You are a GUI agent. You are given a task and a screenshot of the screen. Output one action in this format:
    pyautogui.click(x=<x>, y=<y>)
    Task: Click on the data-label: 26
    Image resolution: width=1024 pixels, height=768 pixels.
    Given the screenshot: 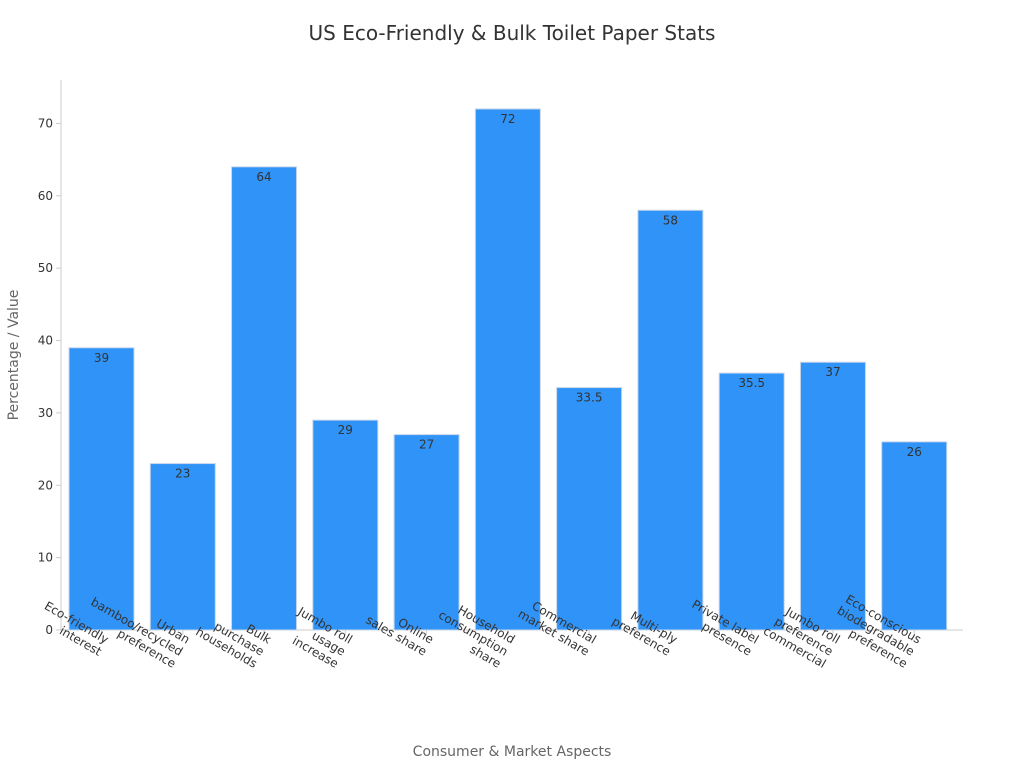 What is the action you would take?
    pyautogui.click(x=914, y=452)
    